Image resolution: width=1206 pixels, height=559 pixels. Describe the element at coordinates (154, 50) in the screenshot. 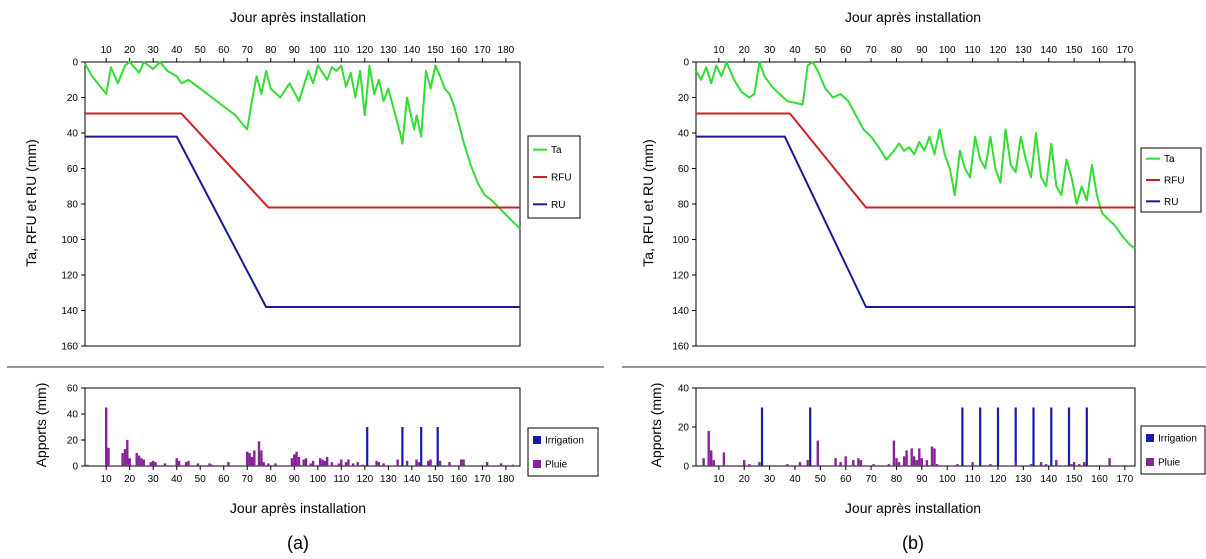

I see `a-top-xtick-label: 30` at that location.